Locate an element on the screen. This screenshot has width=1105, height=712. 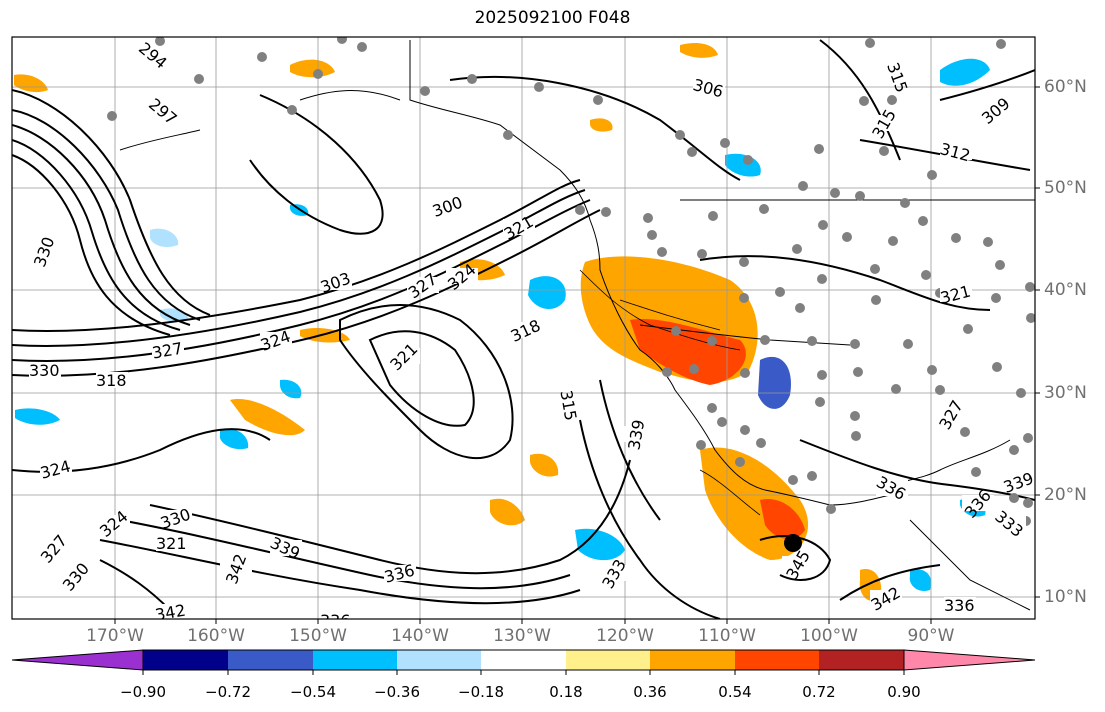
colorbar is located at coordinates (523, 662).